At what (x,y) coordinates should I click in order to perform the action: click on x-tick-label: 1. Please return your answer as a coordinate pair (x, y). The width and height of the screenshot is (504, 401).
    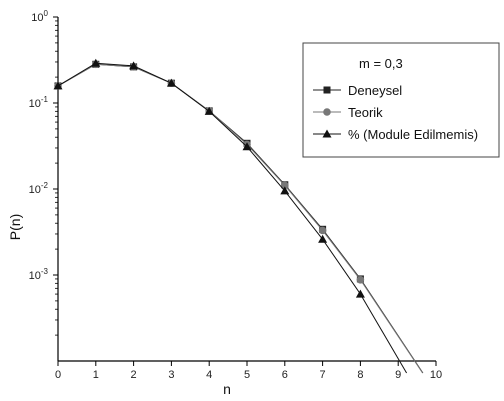
    Looking at the image, I should click on (96, 375).